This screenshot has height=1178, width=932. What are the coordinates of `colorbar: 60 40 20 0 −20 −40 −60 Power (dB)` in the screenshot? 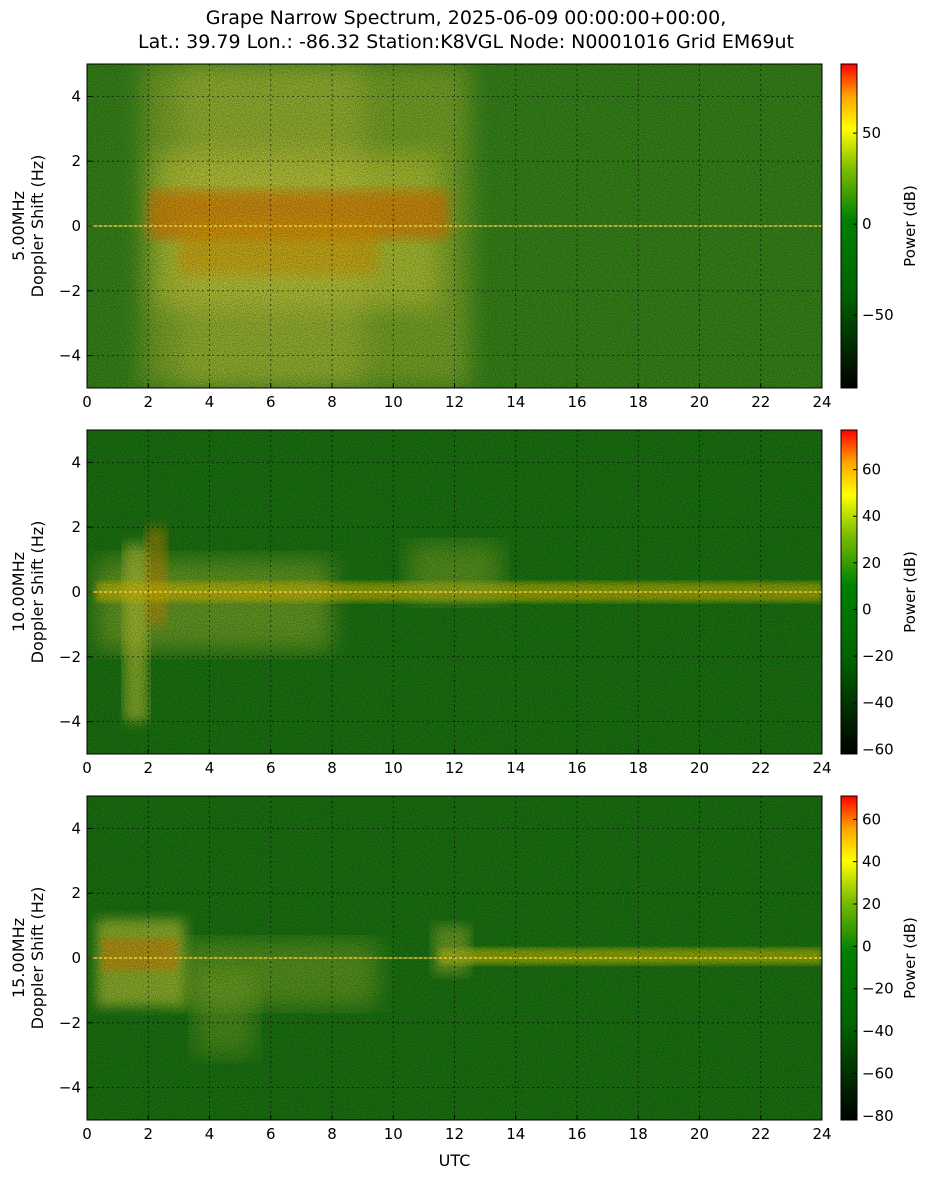 It's located at (879, 593).